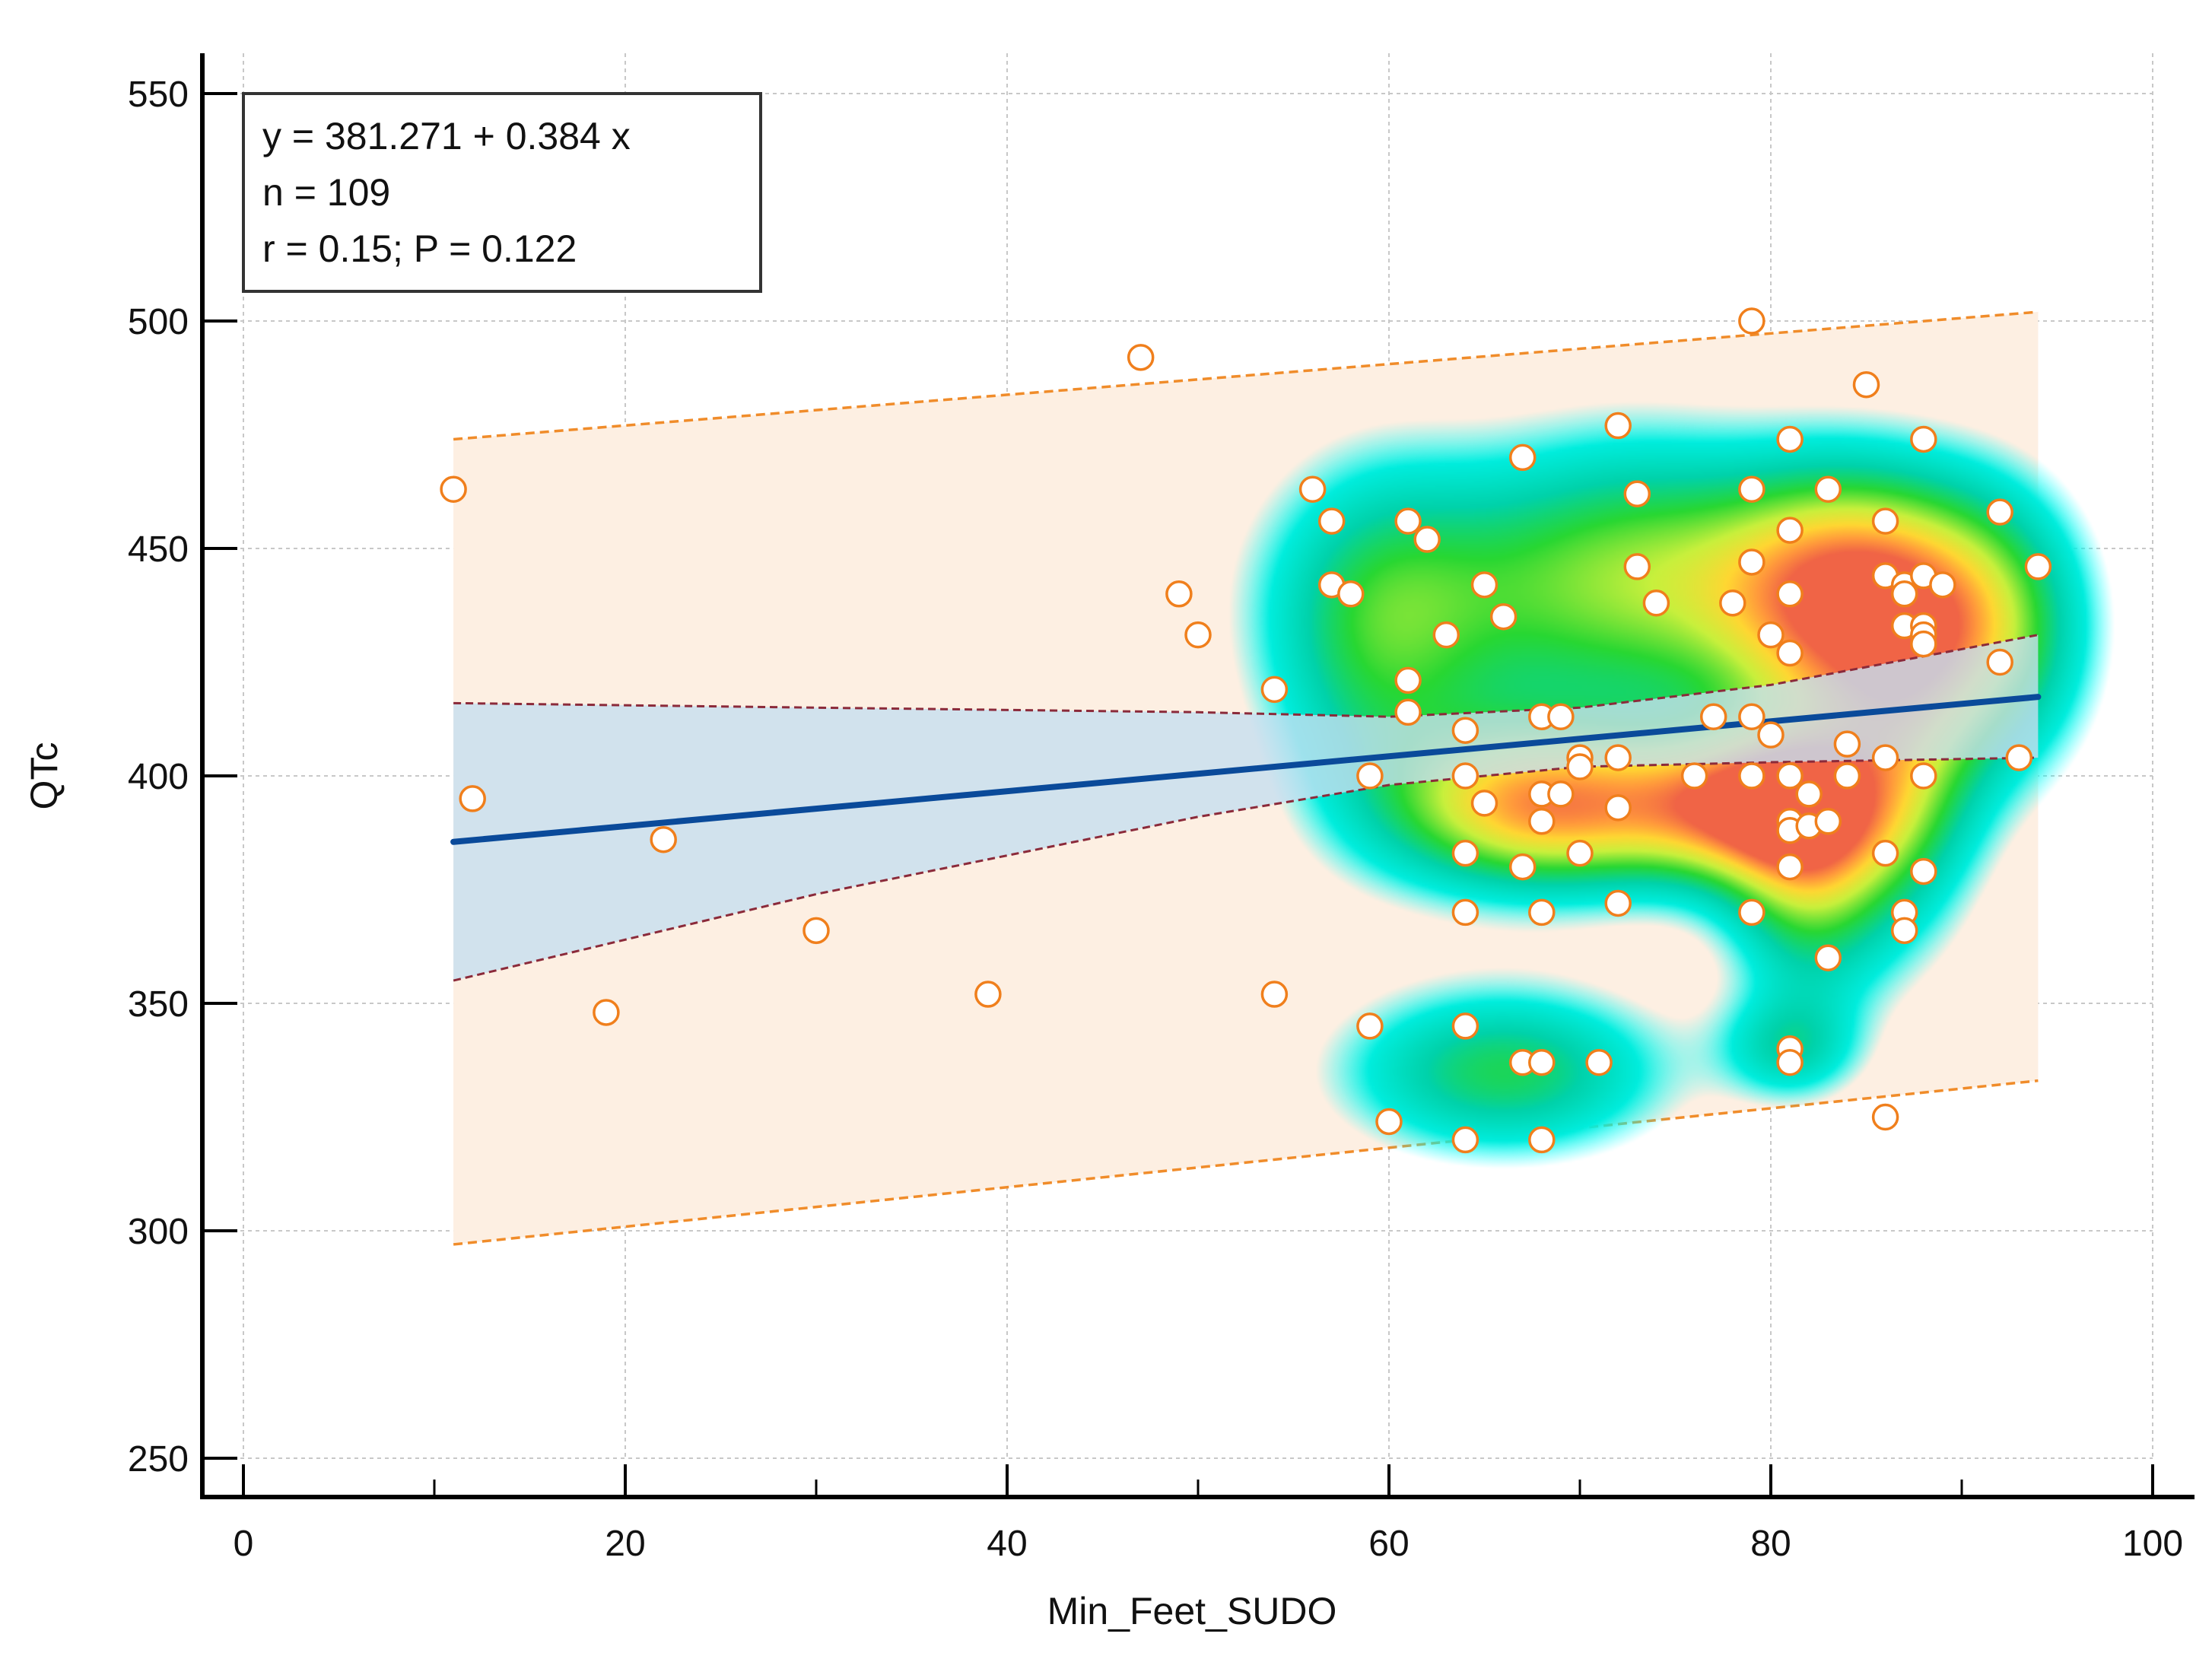 This screenshot has width=2212, height=1656. I want to click on equation-line-3: r = 0.15; P = 0.122, so click(419, 248).